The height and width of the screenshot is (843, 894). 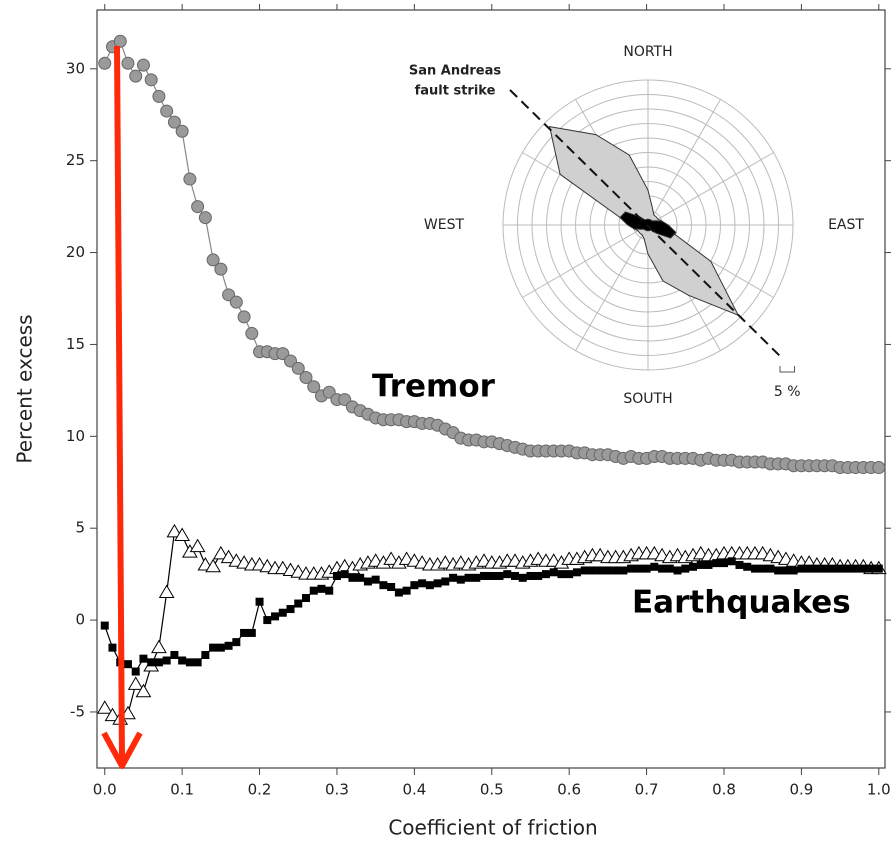 I want to click on x-tick-label: 0.3, so click(x=337, y=790).